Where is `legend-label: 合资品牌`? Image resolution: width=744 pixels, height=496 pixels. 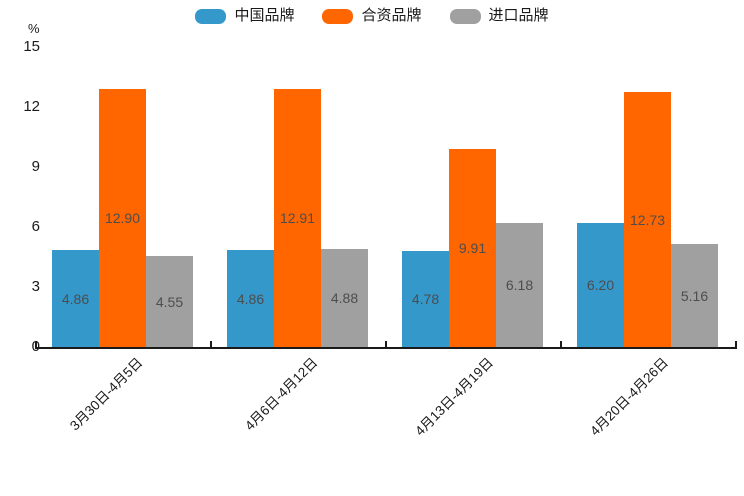
legend-label: 合资品牌 is located at coordinates (391, 15).